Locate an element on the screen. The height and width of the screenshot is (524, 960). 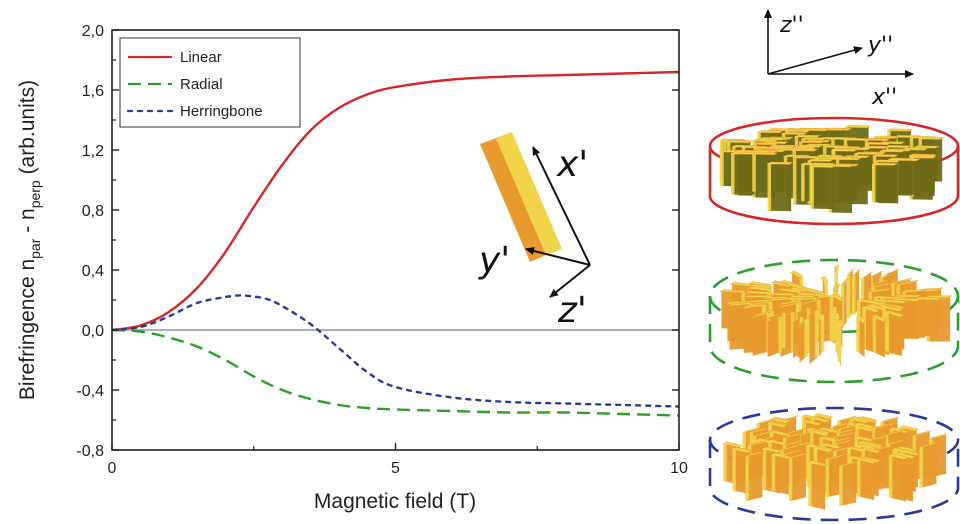
x-axis-ticks: 0 5 10 is located at coordinates (398, 460).